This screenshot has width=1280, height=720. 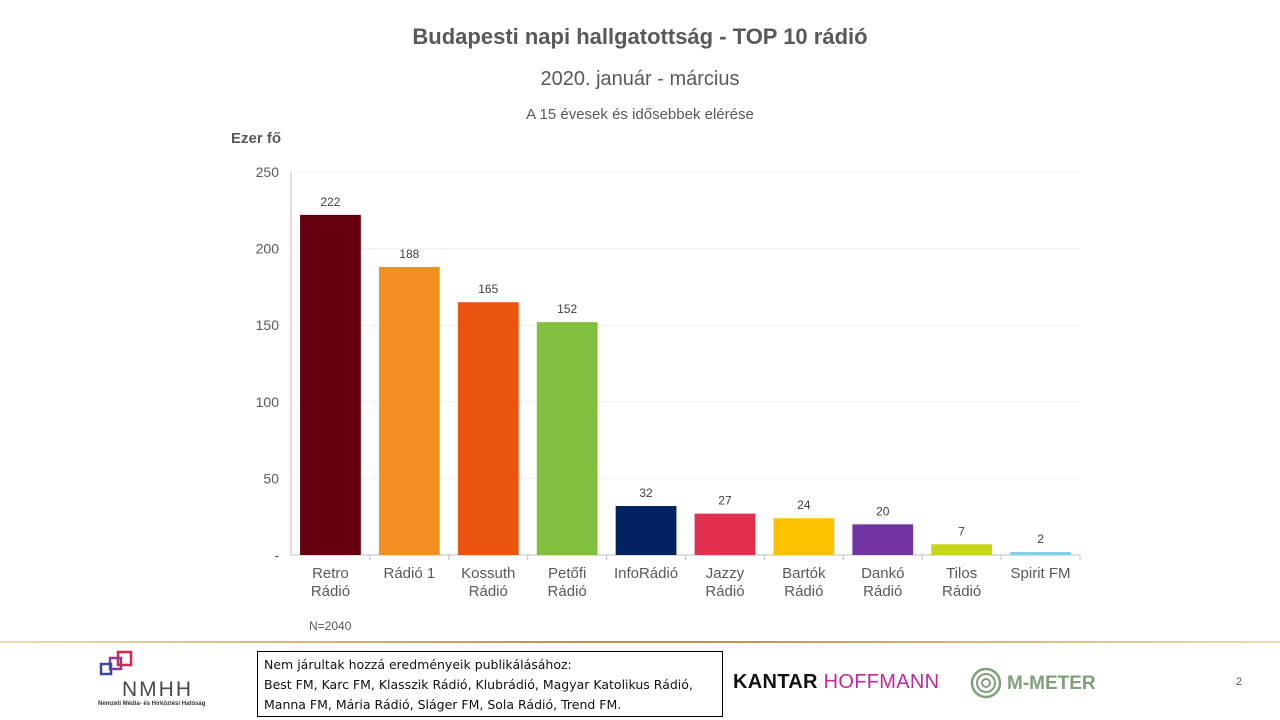 I want to click on m-meter-rings-icon, so click(x=986, y=683).